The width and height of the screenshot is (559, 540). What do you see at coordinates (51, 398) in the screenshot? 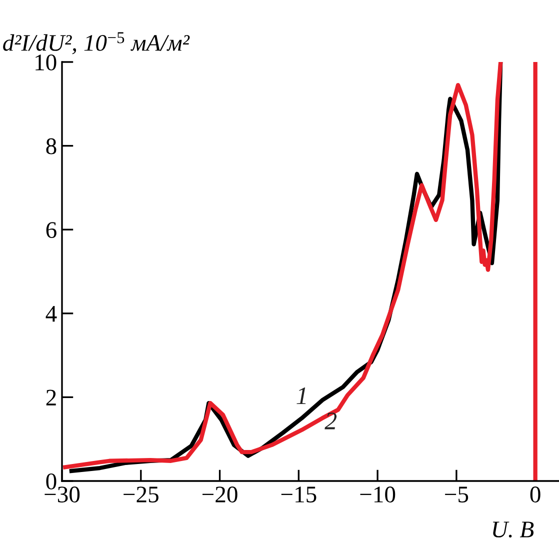
I see `y-tick-label: 2` at bounding box center [51, 398].